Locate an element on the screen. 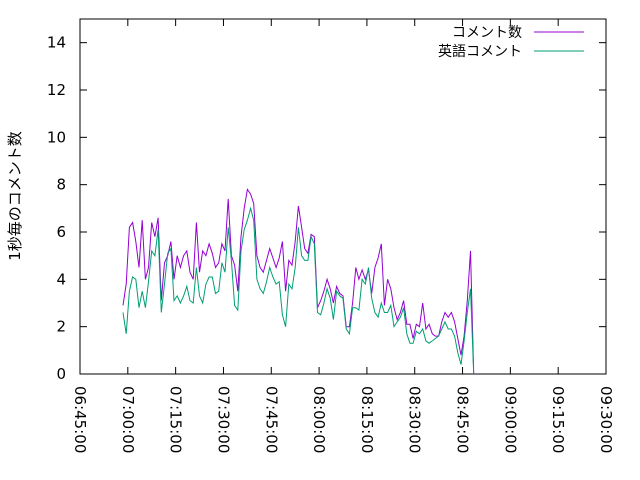 The height and width of the screenshot is (480, 640). y-tick-label: 6 is located at coordinates (61, 232).